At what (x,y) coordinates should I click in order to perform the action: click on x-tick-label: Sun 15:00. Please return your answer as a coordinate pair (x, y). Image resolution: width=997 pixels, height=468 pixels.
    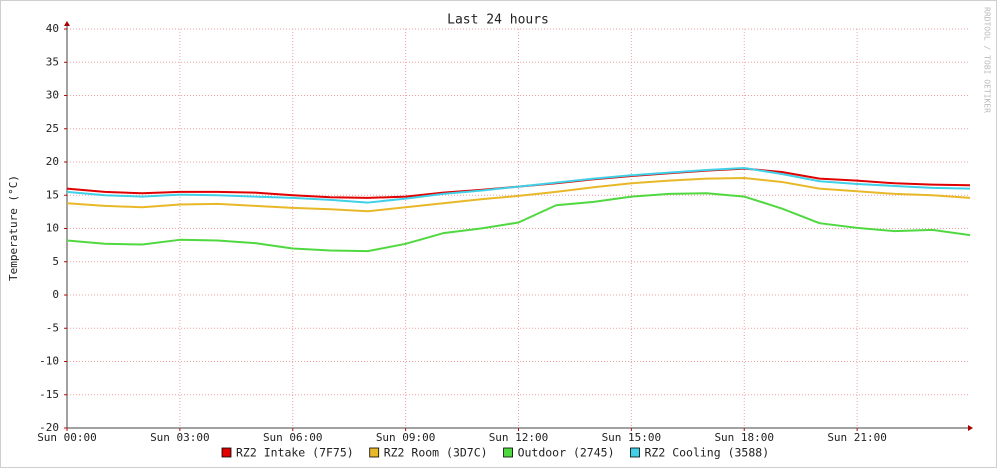
    Looking at the image, I should click on (632, 437).